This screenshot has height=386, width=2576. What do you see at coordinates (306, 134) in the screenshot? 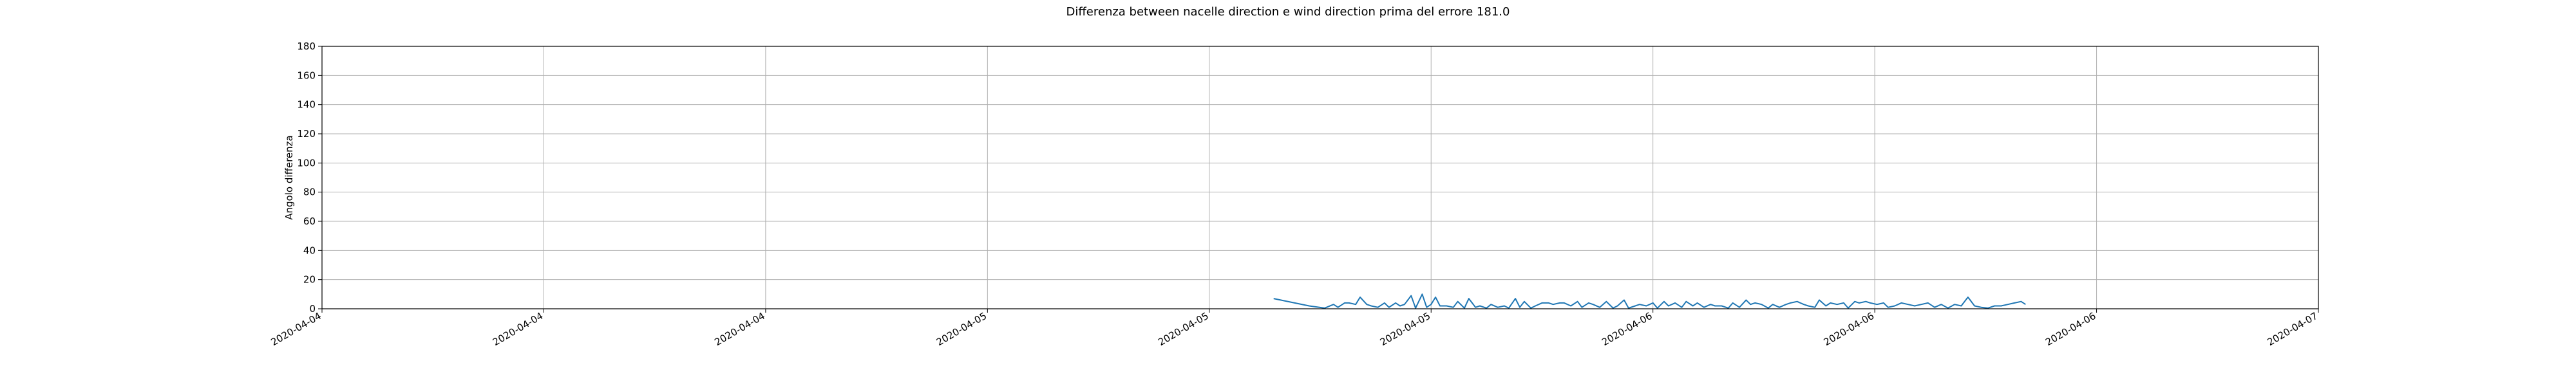
I see `y-tick-label: 120` at bounding box center [306, 134].